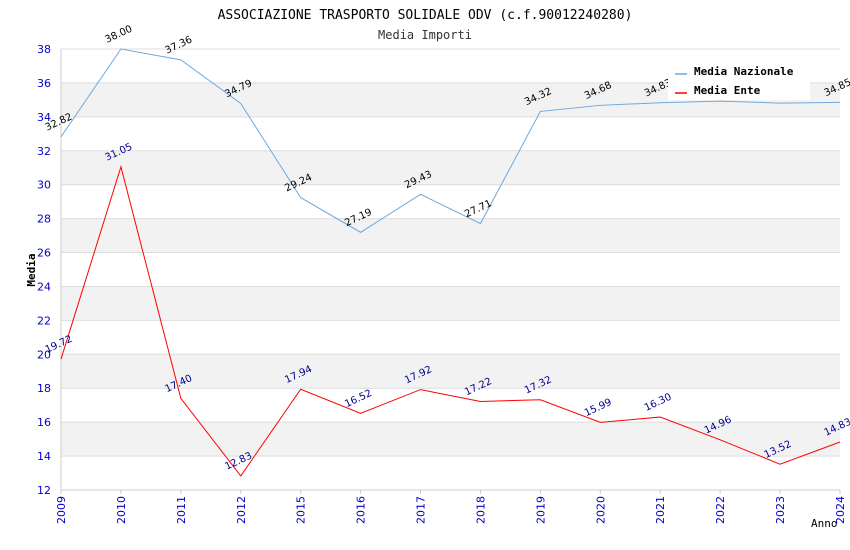  What do you see at coordinates (44, 320) in the screenshot?
I see `y-tick-label: 22` at bounding box center [44, 320].